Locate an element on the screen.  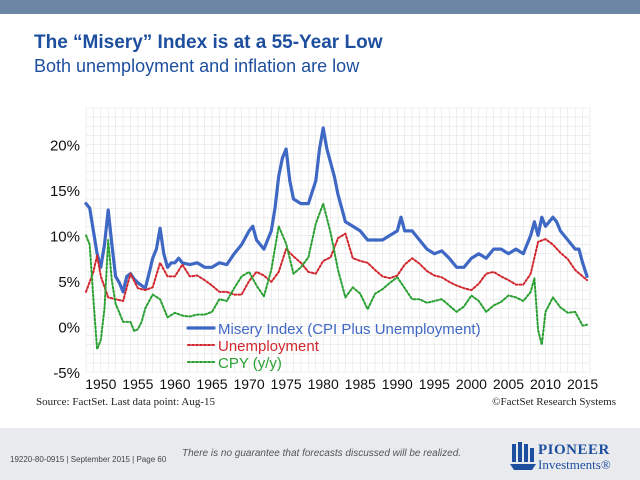
page-title: The “Misery” Index is at a 55-Year Low is located at coordinates (208, 42).